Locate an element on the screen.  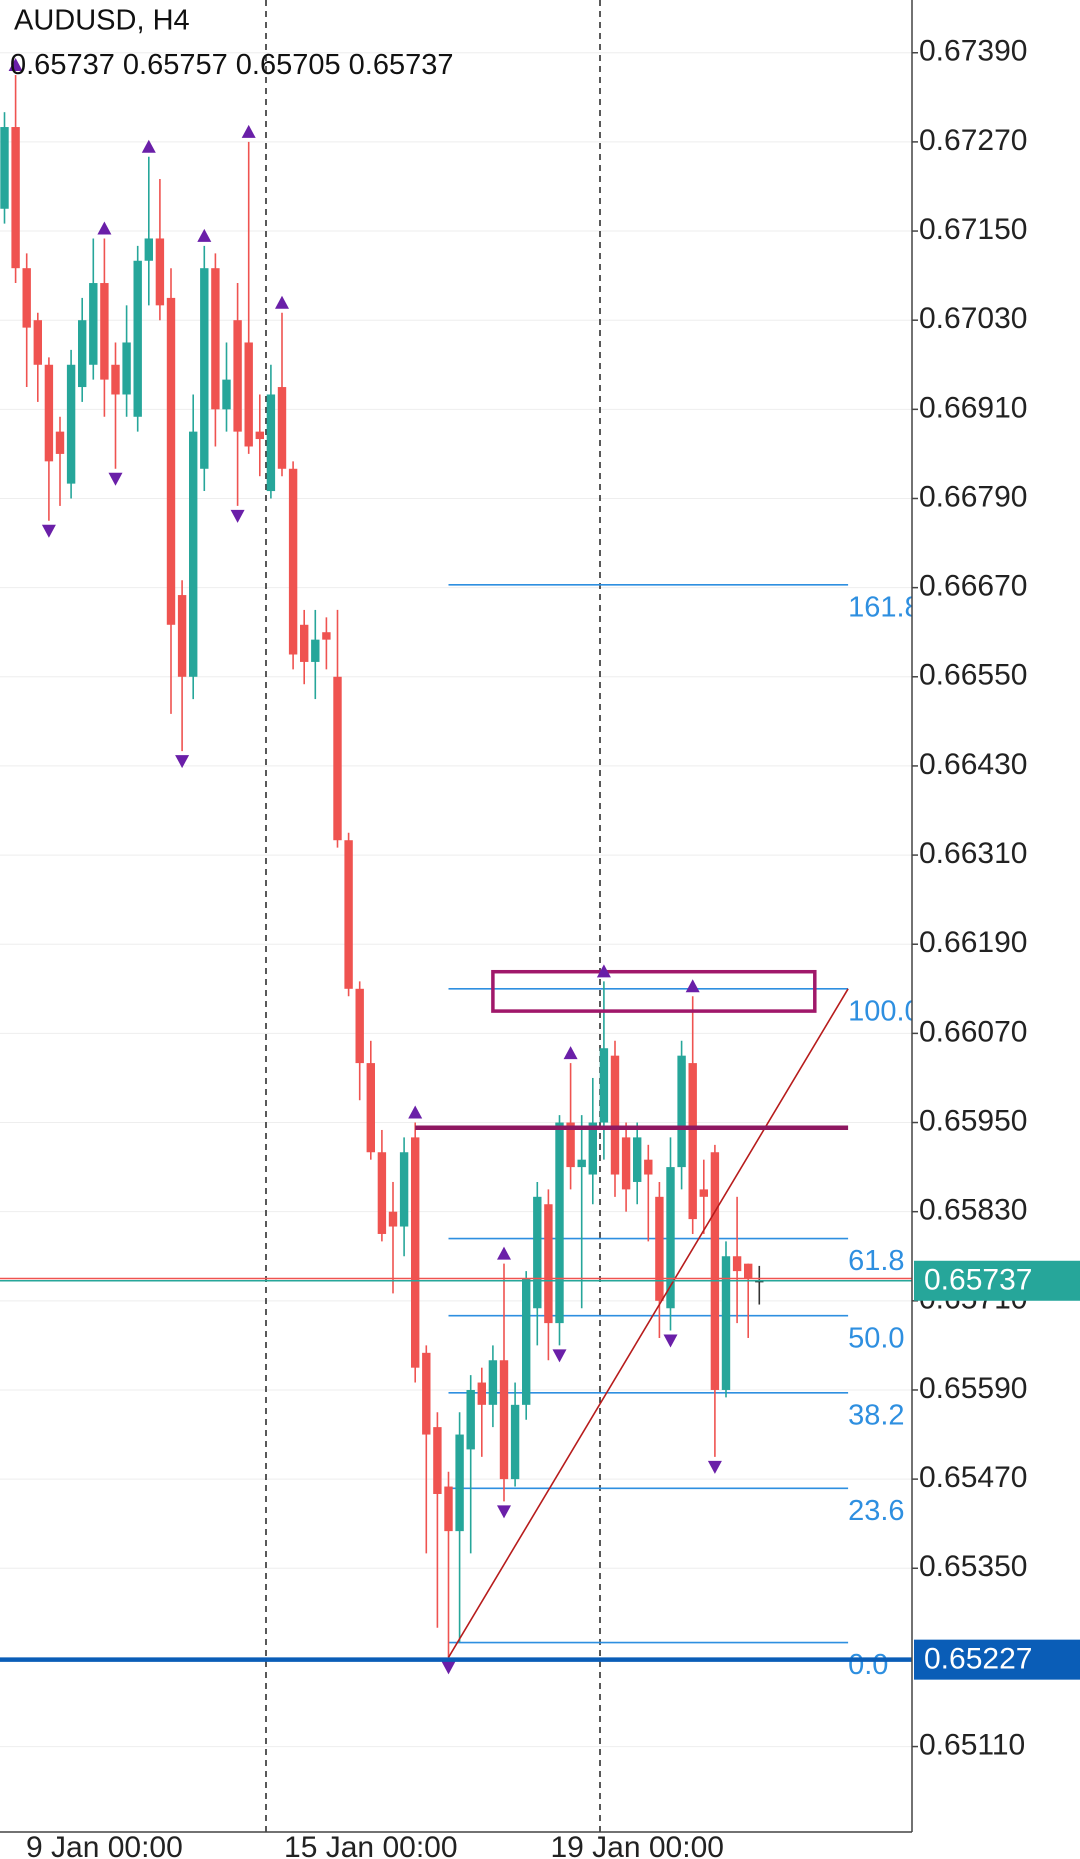
price-box-label: 0.65737 is located at coordinates (978, 1280).